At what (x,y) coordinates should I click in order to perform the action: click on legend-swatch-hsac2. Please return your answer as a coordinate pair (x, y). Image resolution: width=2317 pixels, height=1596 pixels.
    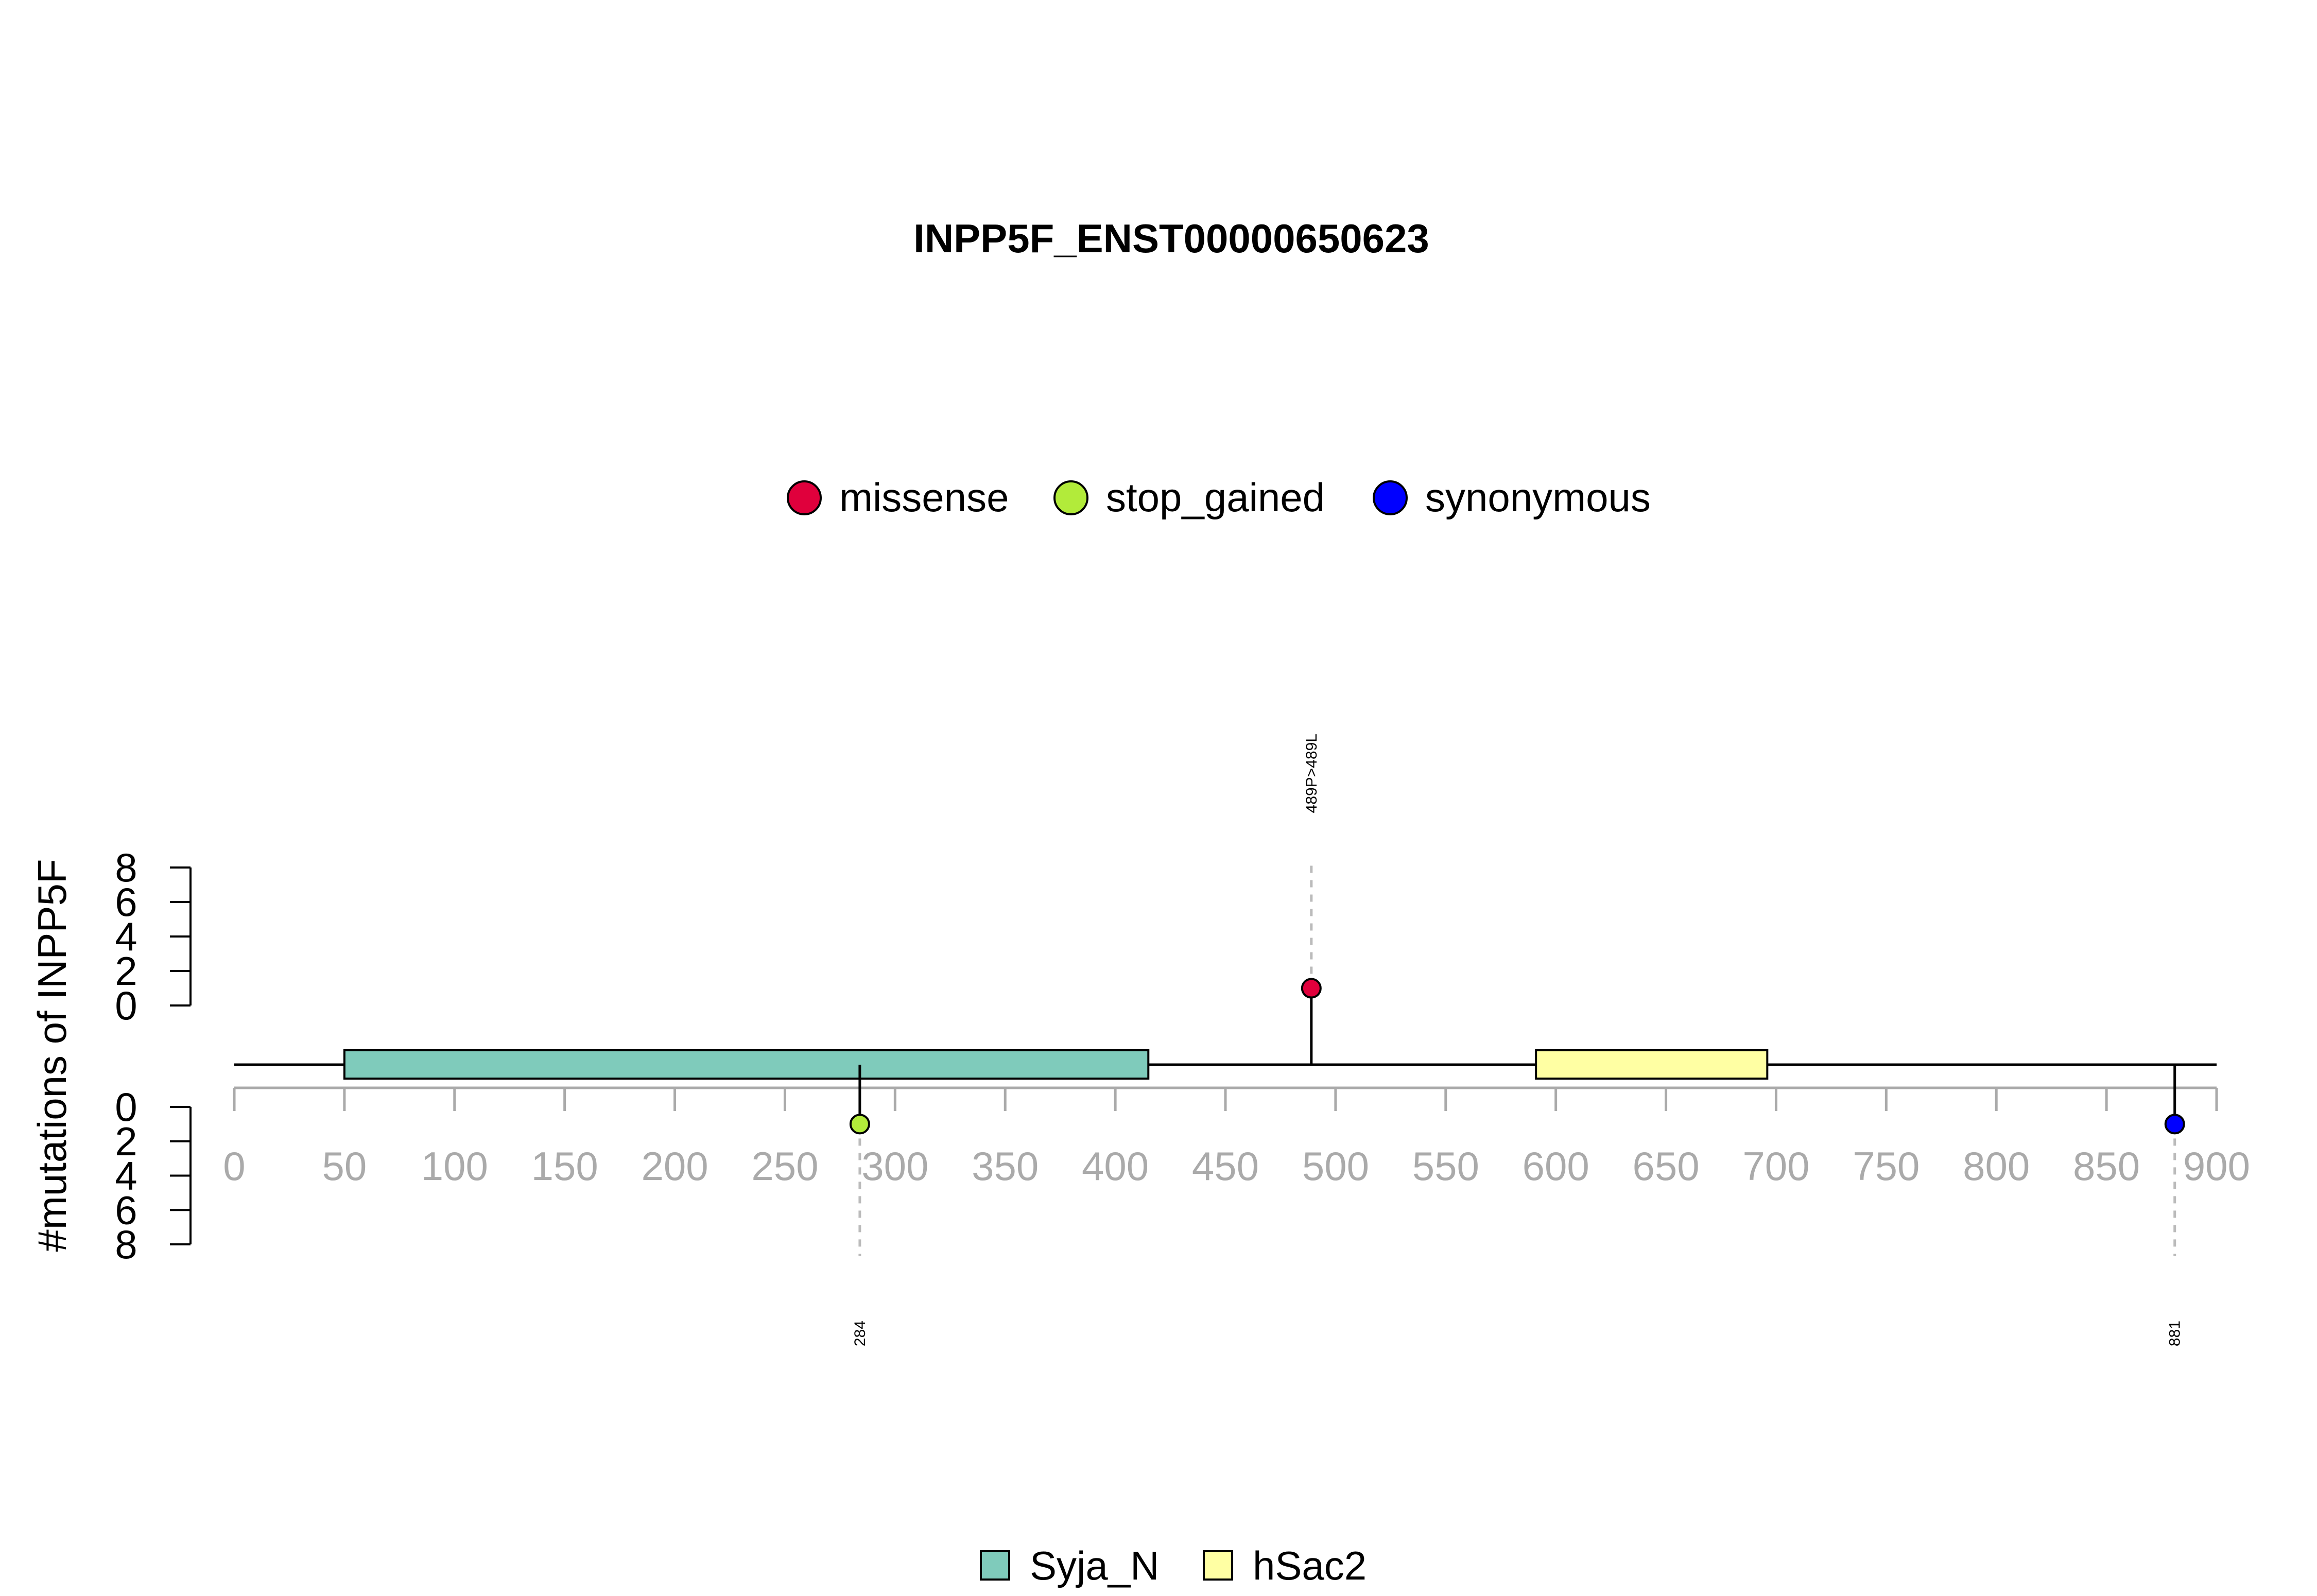
    Looking at the image, I should click on (1218, 1565).